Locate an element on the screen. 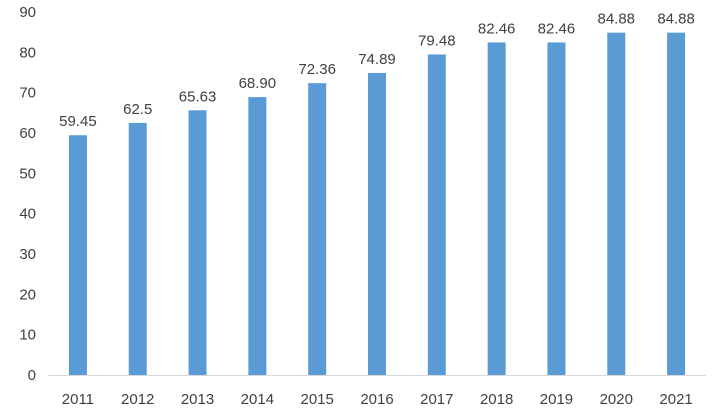 Image resolution: width=717 pixels, height=416 pixels. x-tick-label-2015: 2015 is located at coordinates (316, 399).